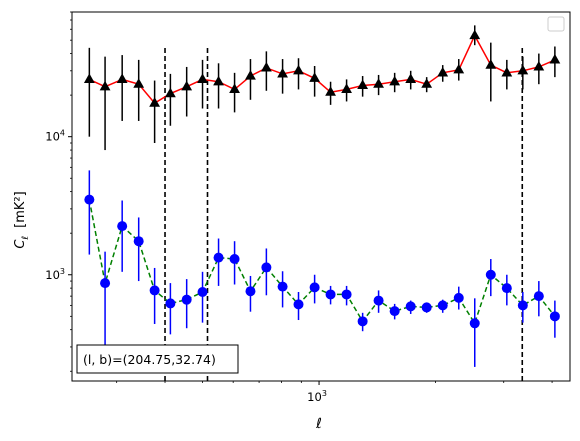 This screenshot has width=580, height=441. I want to click on y-axis-label: Cℓ [mK²], so click(22, 219).